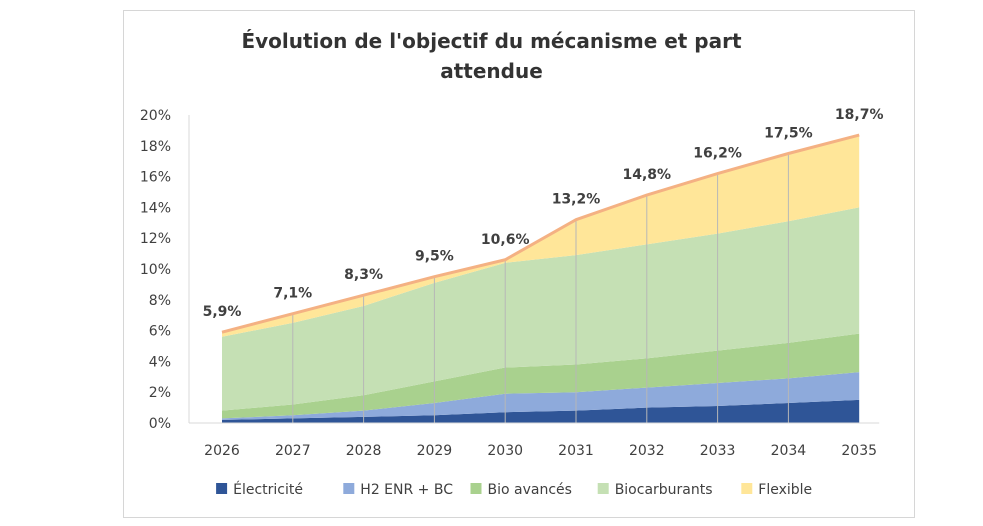 This screenshot has height=526, width=983. What do you see at coordinates (222, 451) in the screenshot?
I see `x-tick-label: 2026` at bounding box center [222, 451].